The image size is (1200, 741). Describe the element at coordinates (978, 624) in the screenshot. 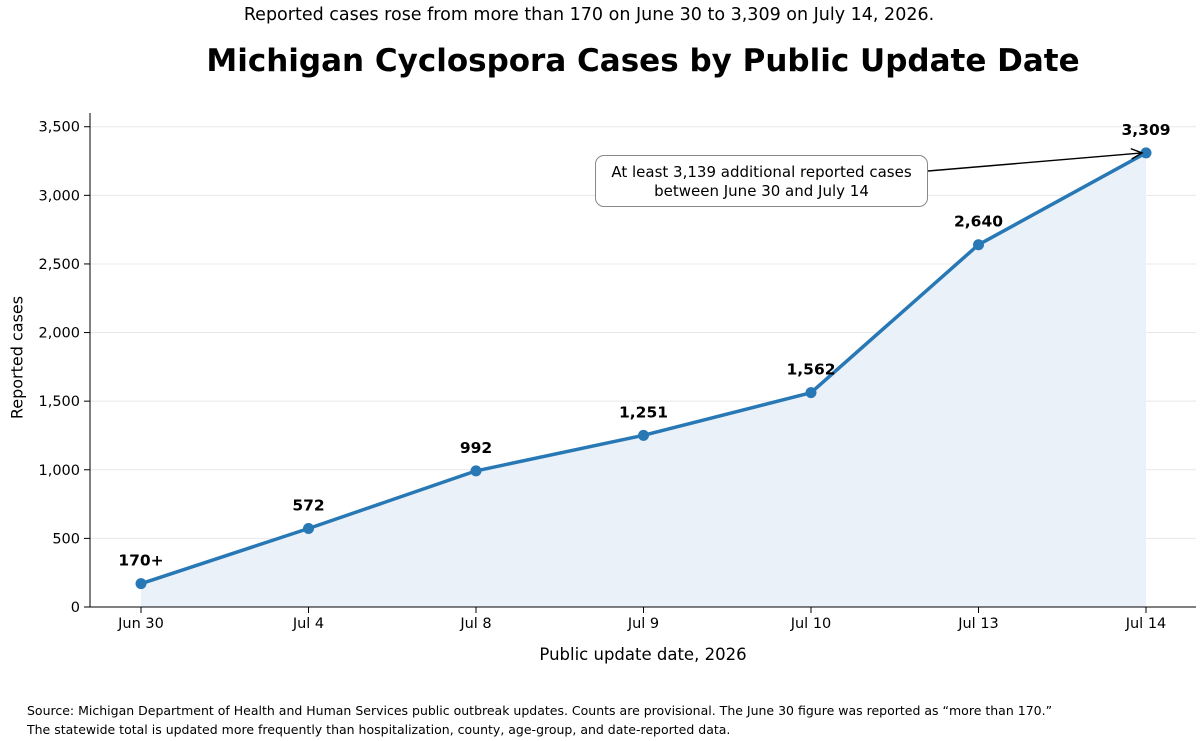

I see `x-tick-label: Jul 13` at that location.